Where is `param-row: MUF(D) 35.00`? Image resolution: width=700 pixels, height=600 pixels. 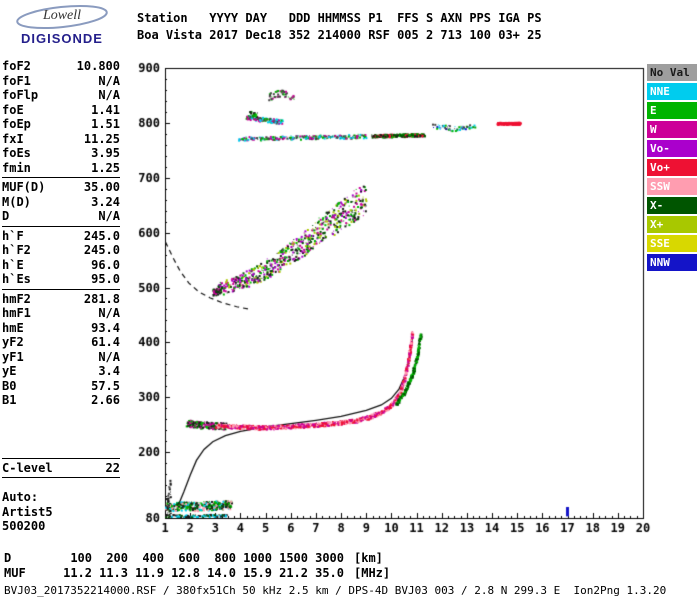
param-row: MUF(D) 35.00 is located at coordinates (61, 187).